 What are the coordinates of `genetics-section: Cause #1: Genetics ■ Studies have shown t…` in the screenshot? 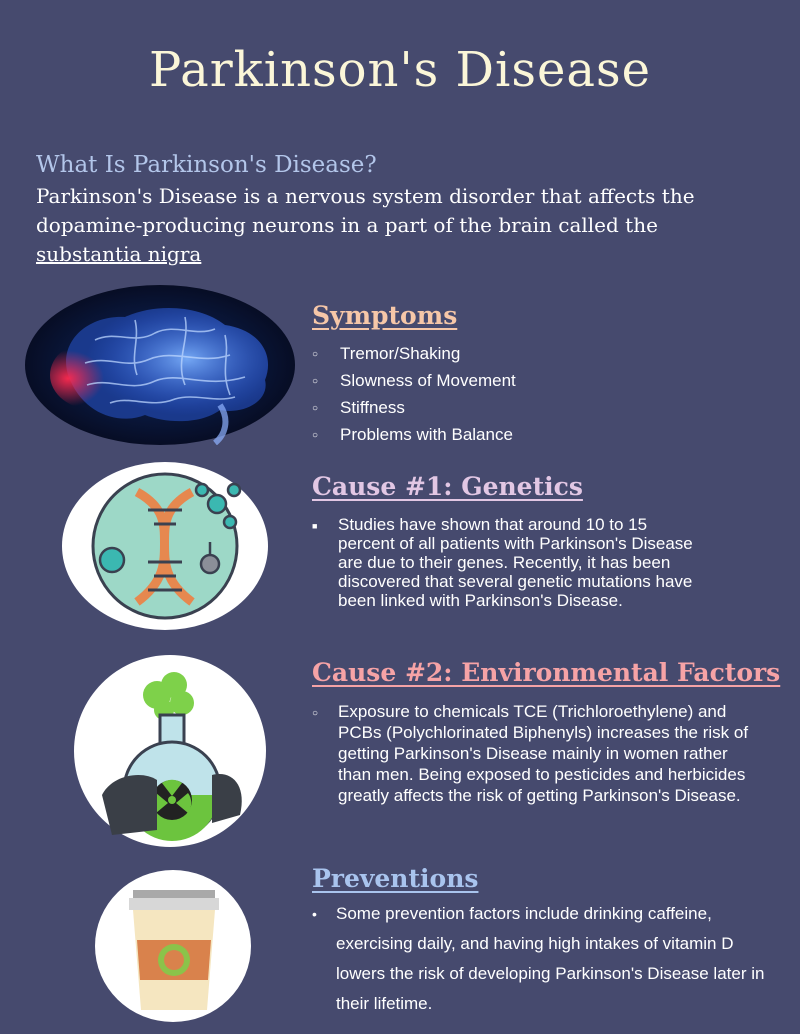 It's located at (547, 541).